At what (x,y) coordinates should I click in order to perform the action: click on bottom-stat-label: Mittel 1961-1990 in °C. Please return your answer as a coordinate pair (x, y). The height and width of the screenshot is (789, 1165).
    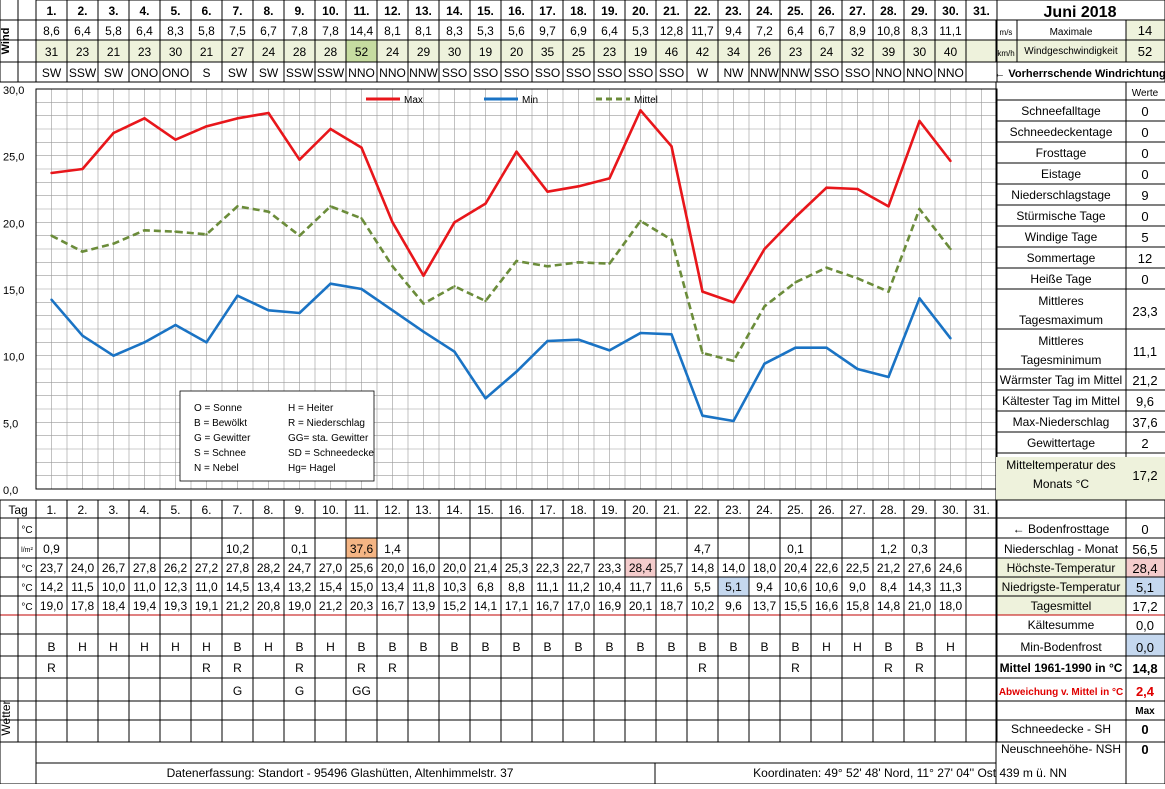
    Looking at the image, I should click on (1061, 668).